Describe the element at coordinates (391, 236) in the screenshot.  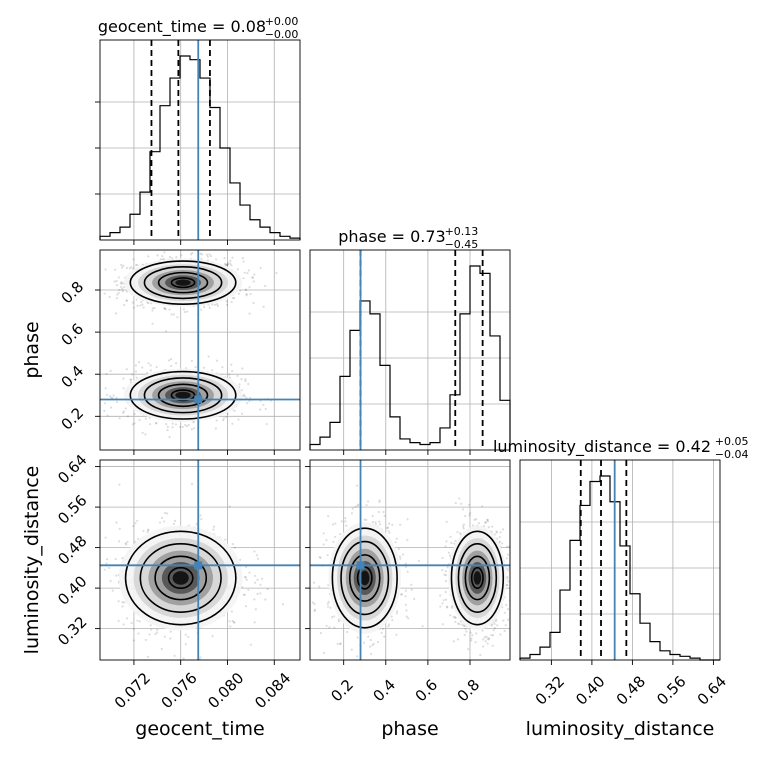
I see `title-main: phase = 0.73` at that location.